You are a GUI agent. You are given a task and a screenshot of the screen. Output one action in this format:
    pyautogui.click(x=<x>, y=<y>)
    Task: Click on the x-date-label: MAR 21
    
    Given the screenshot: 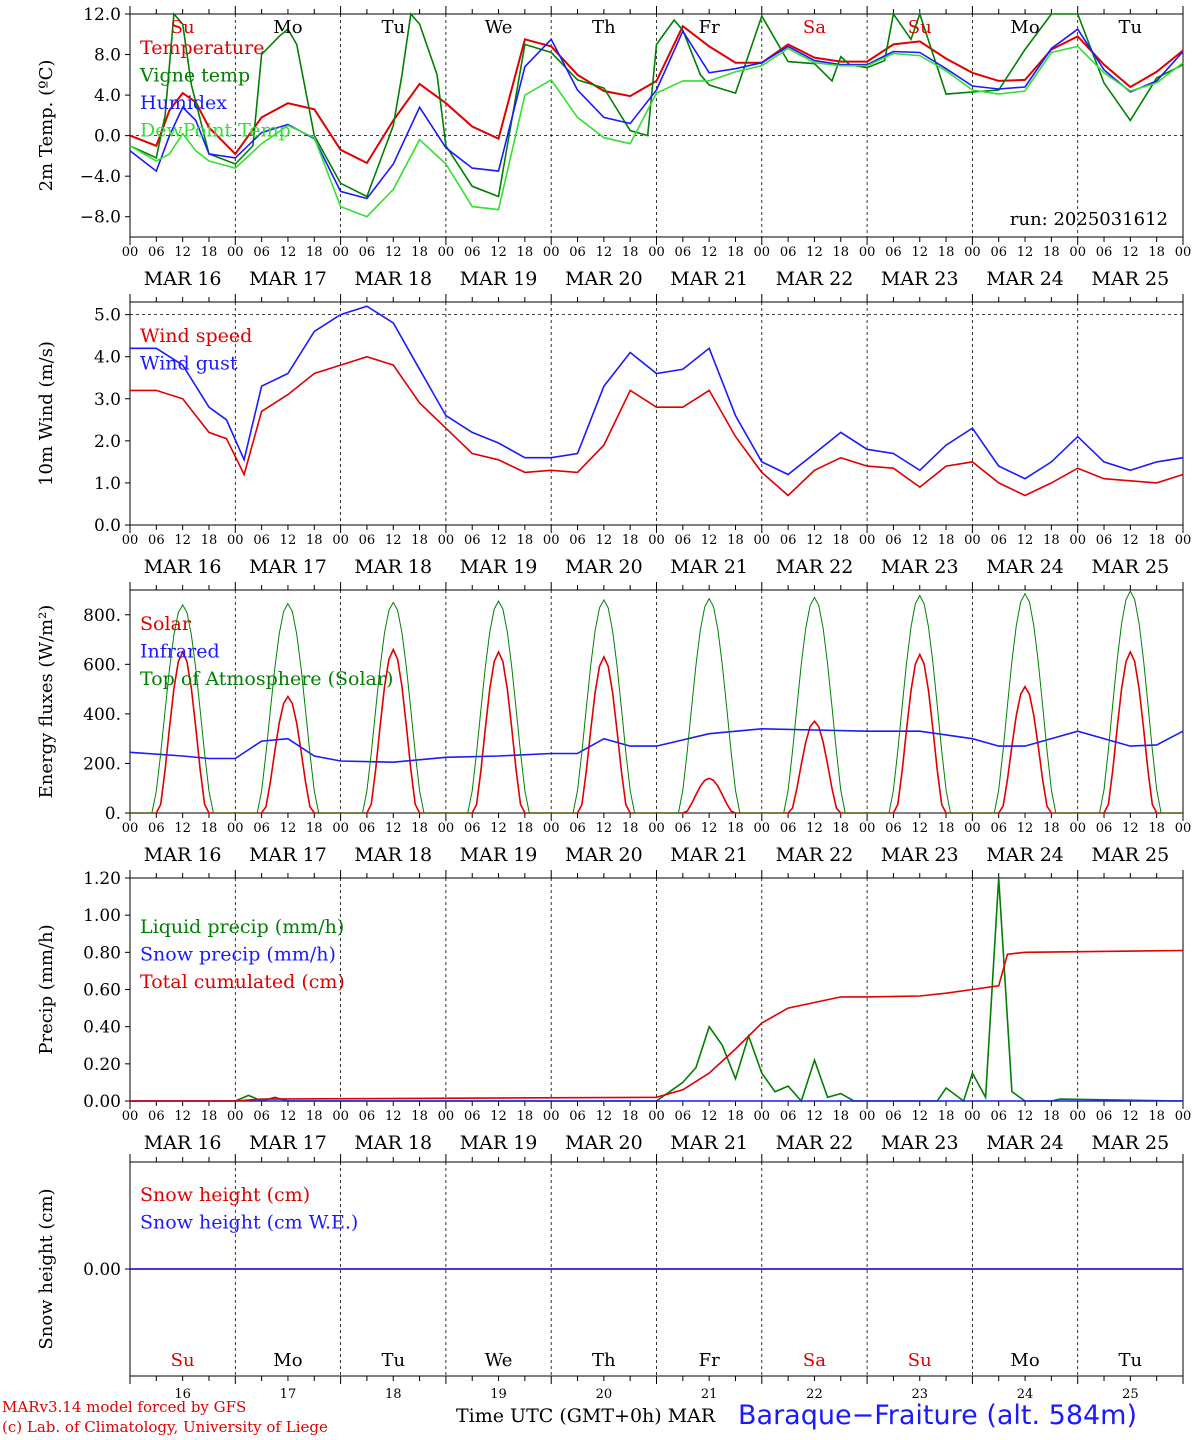 What is the action you would take?
    pyautogui.click(x=709, y=279)
    